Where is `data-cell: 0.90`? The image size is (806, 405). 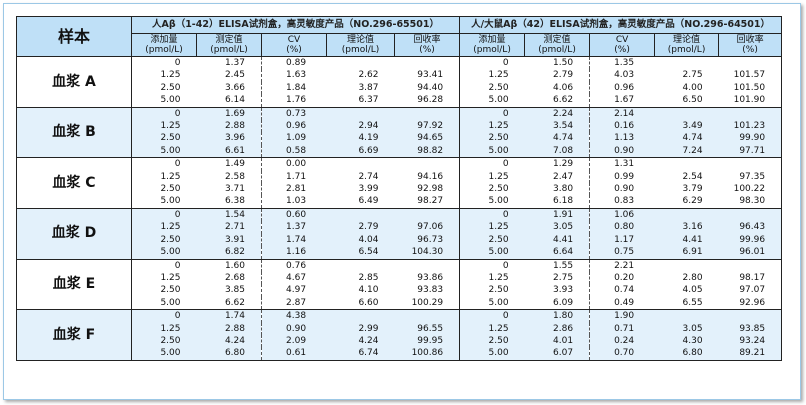
data-cell: 0.90 is located at coordinates (622, 151).